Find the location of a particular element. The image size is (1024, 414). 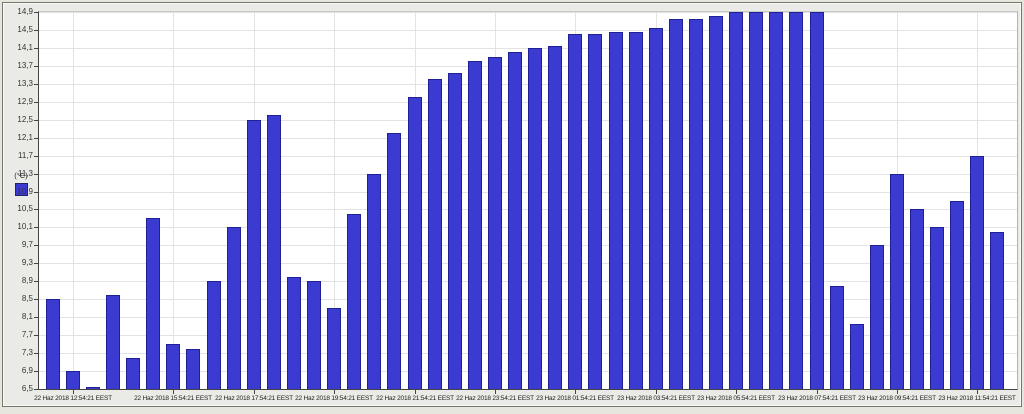

y-axis-tick-label: 6,5 is located at coordinates (27, 388).